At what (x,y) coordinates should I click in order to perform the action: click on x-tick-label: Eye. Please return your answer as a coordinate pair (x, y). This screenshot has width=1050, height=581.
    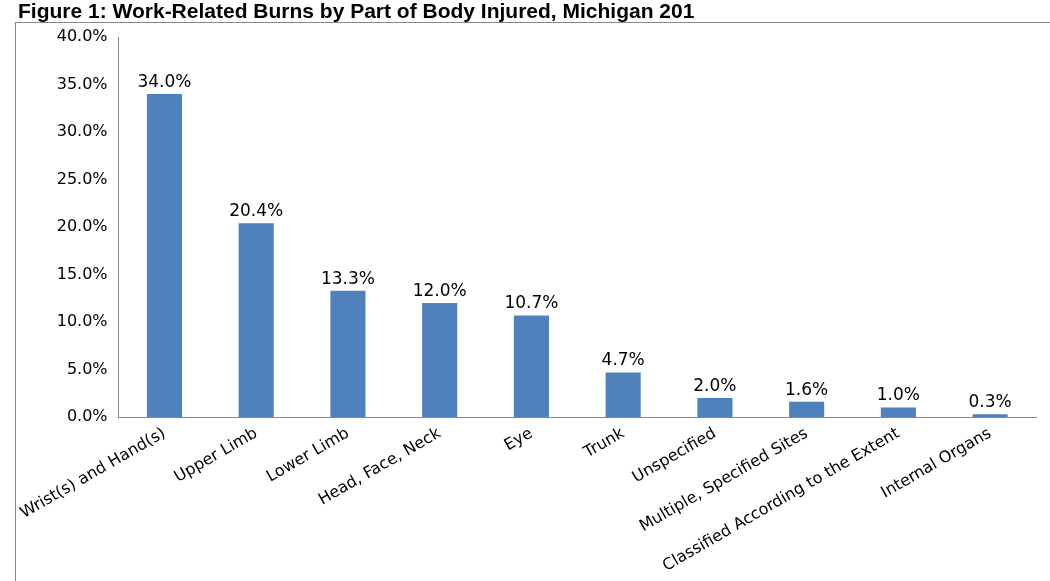
    Looking at the image, I should click on (518, 438).